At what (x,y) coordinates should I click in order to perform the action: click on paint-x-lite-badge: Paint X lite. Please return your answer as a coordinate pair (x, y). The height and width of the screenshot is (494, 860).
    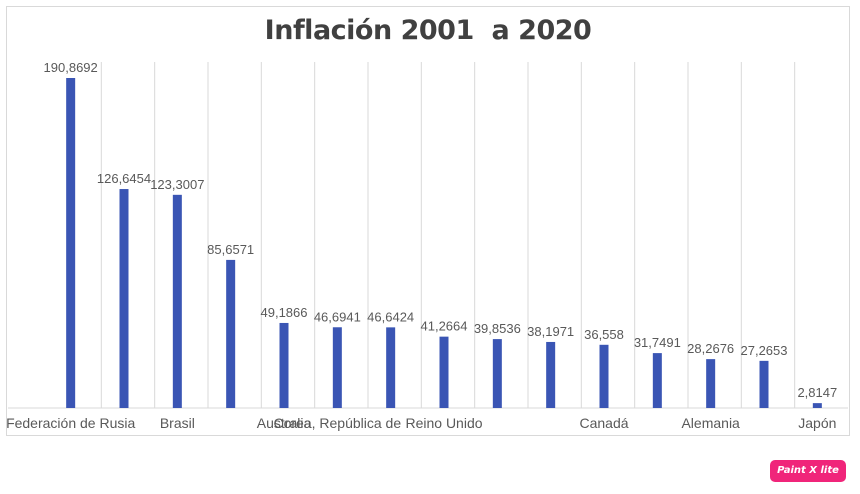
    Looking at the image, I should click on (808, 471).